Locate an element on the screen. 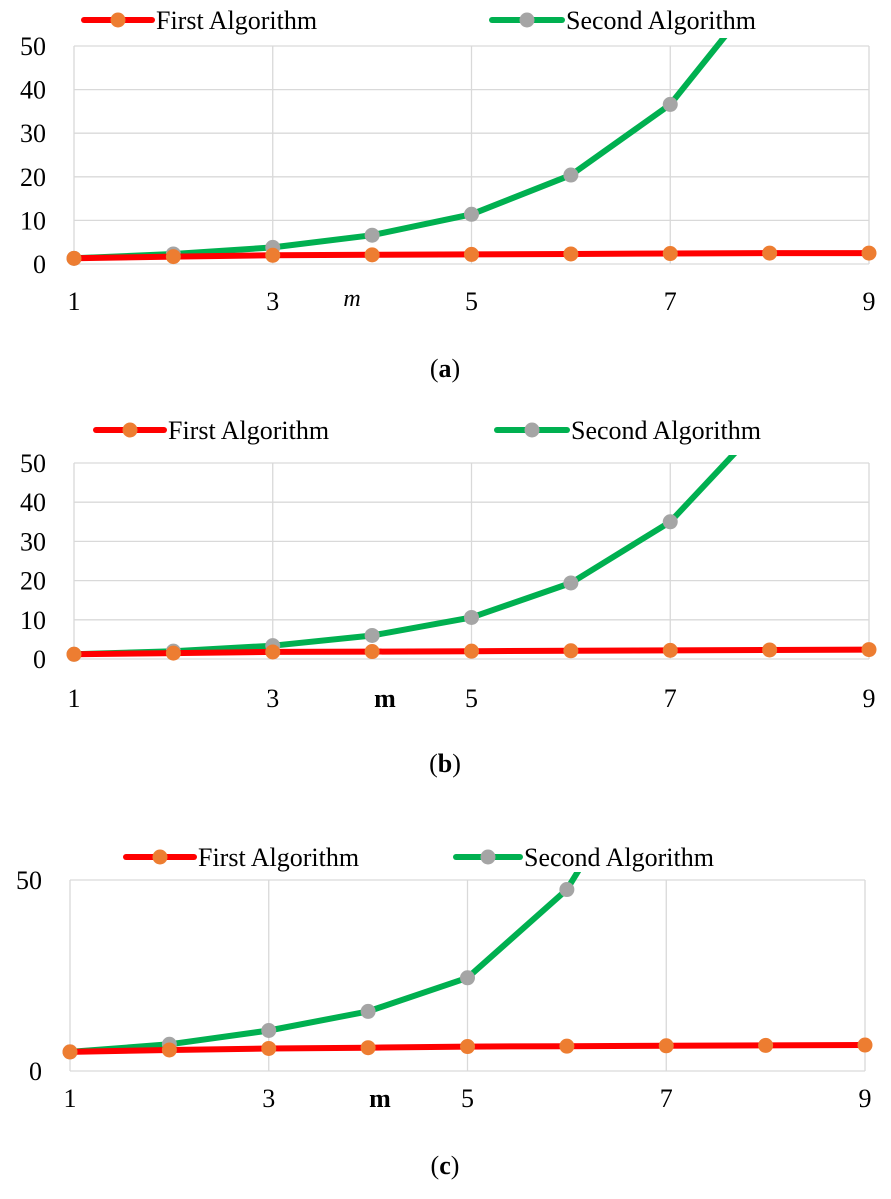 Image resolution: width=891 pixels, height=1199 pixels. panel-label: (a) is located at coordinates (445, 368).